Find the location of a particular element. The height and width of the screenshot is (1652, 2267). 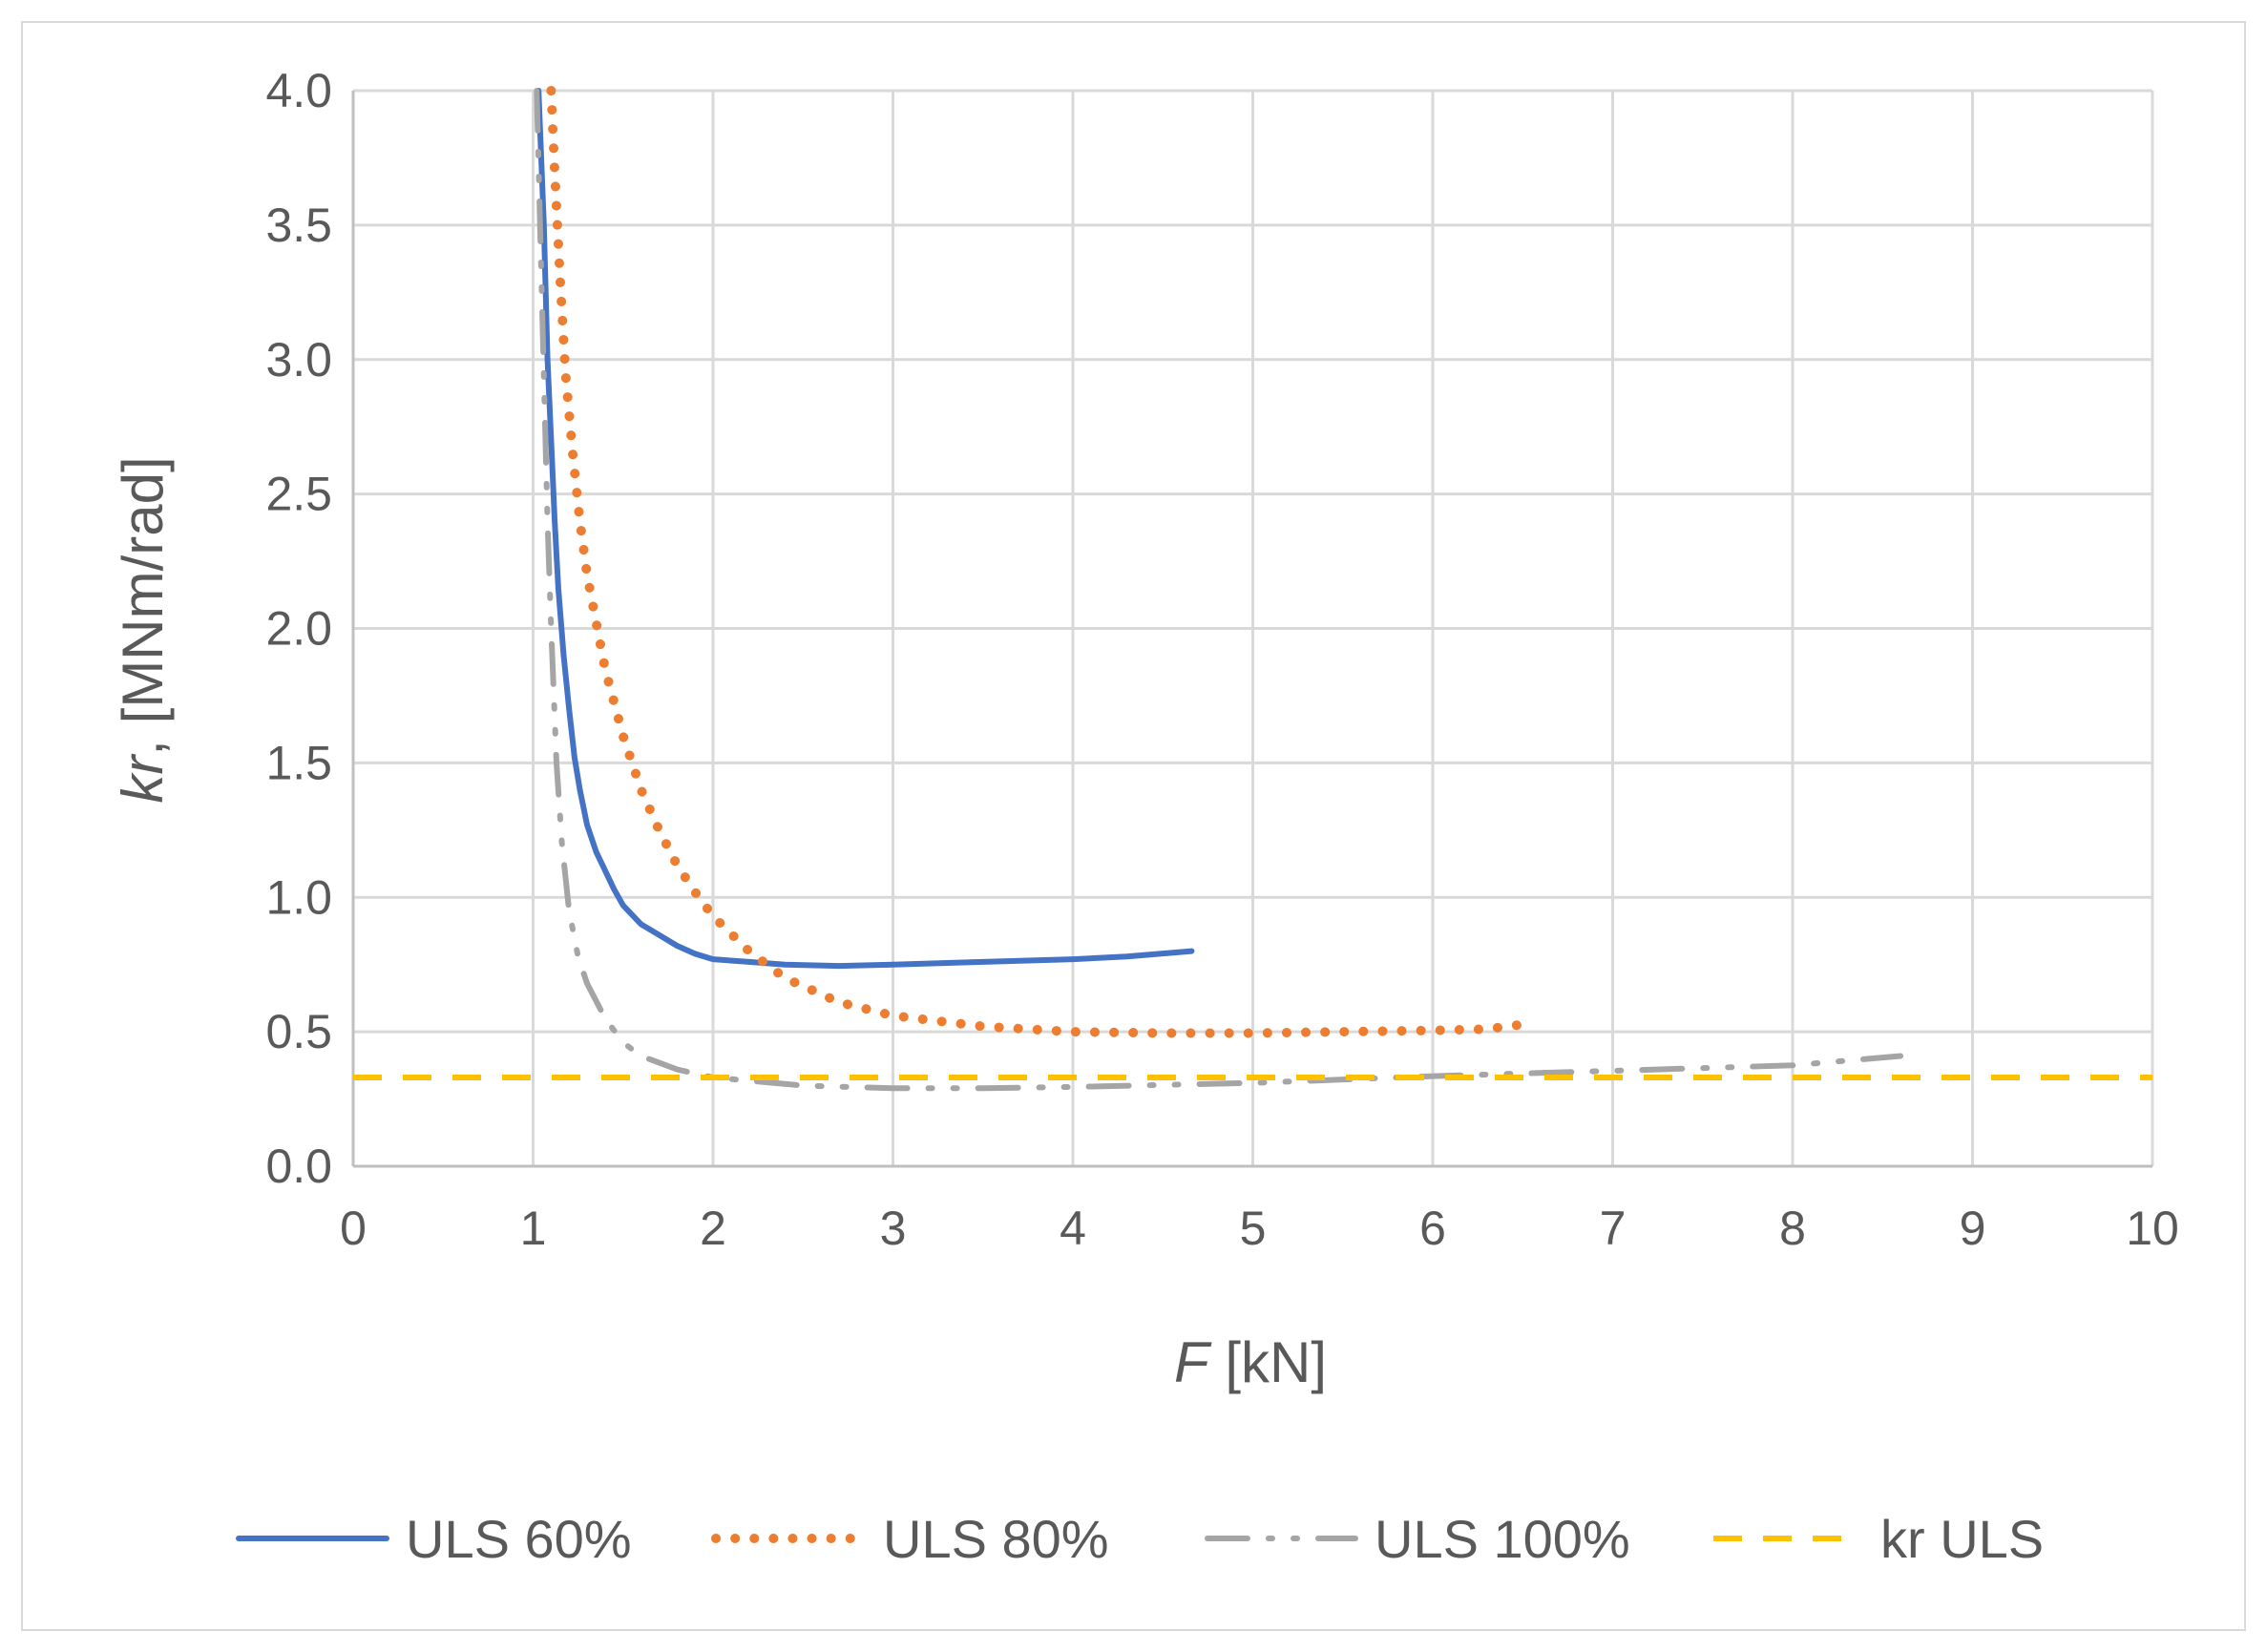

legend-label-1: ULS 80% is located at coordinates (996, 1539).